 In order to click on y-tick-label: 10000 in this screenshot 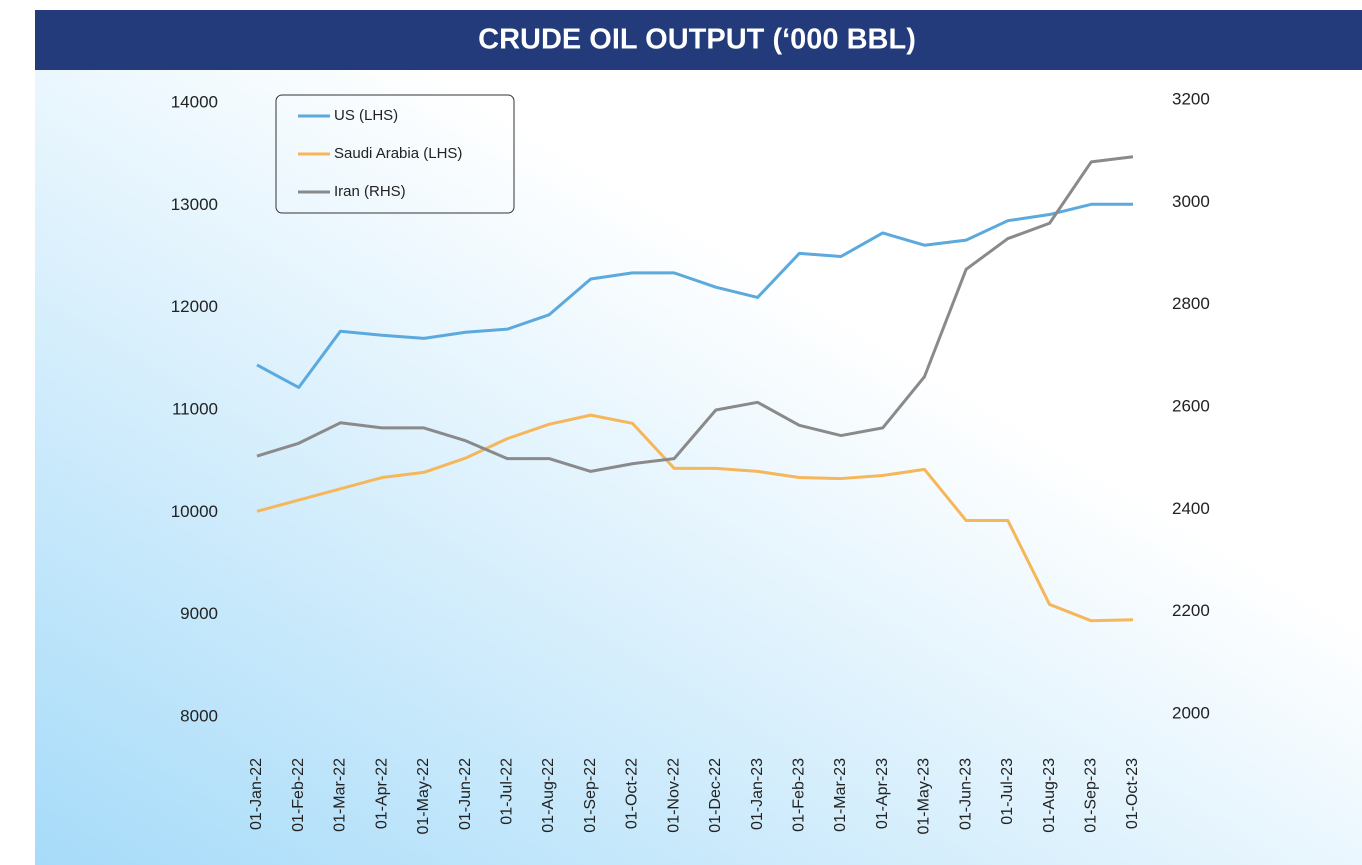, I will do `click(194, 511)`.